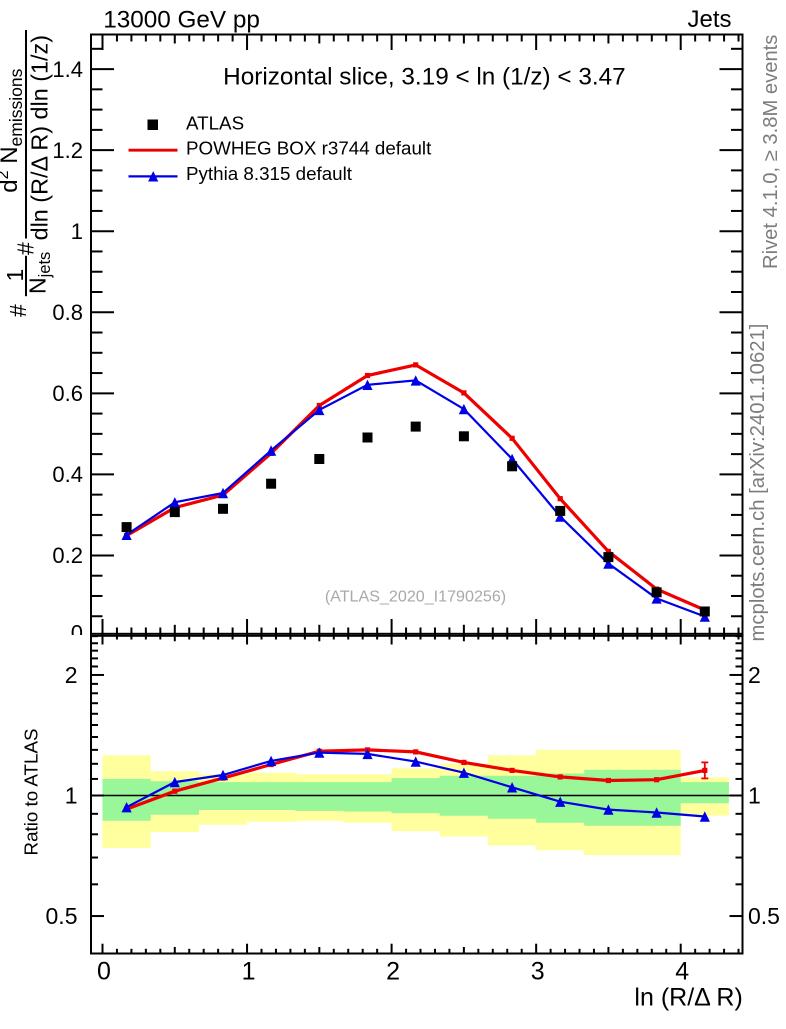 The width and height of the screenshot is (786, 1029). What do you see at coordinates (39, 273) in the screenshot?
I see `svg-text: Njets` at bounding box center [39, 273].